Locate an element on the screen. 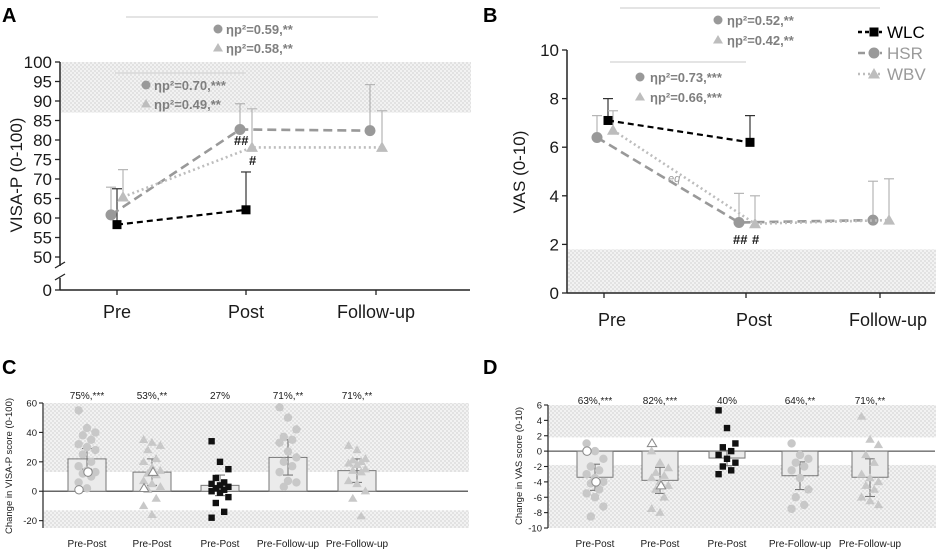 This screenshot has height=551, width=941. panel-label-c: C is located at coordinates (9, 368).